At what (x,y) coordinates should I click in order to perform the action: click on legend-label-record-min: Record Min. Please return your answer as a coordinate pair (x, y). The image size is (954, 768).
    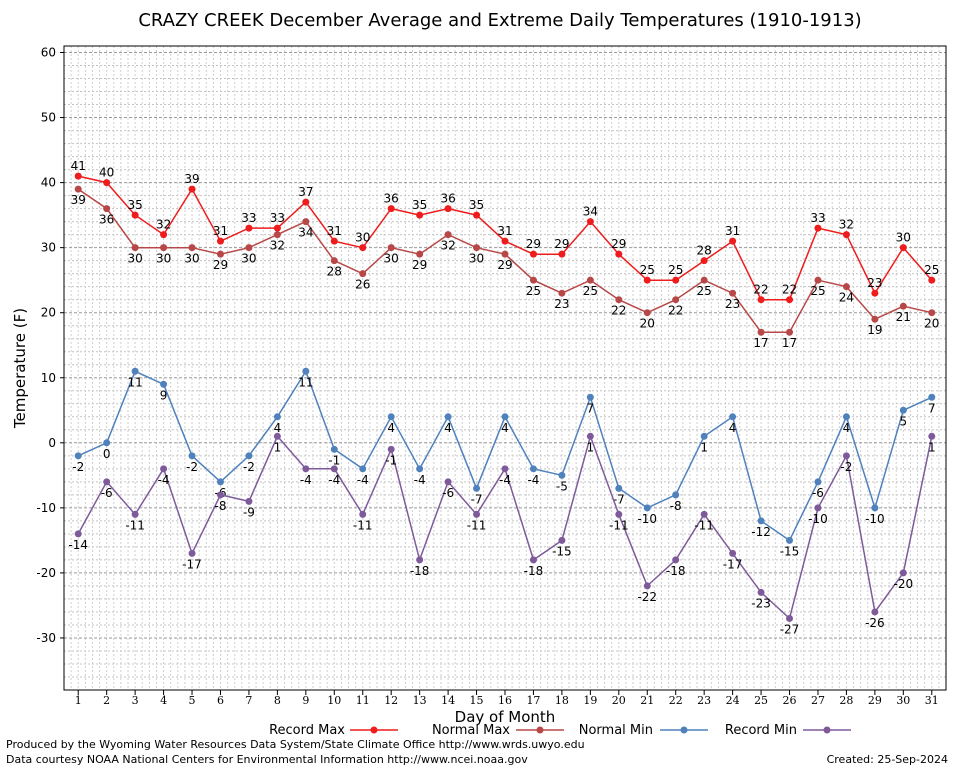
    Looking at the image, I should click on (761, 730).